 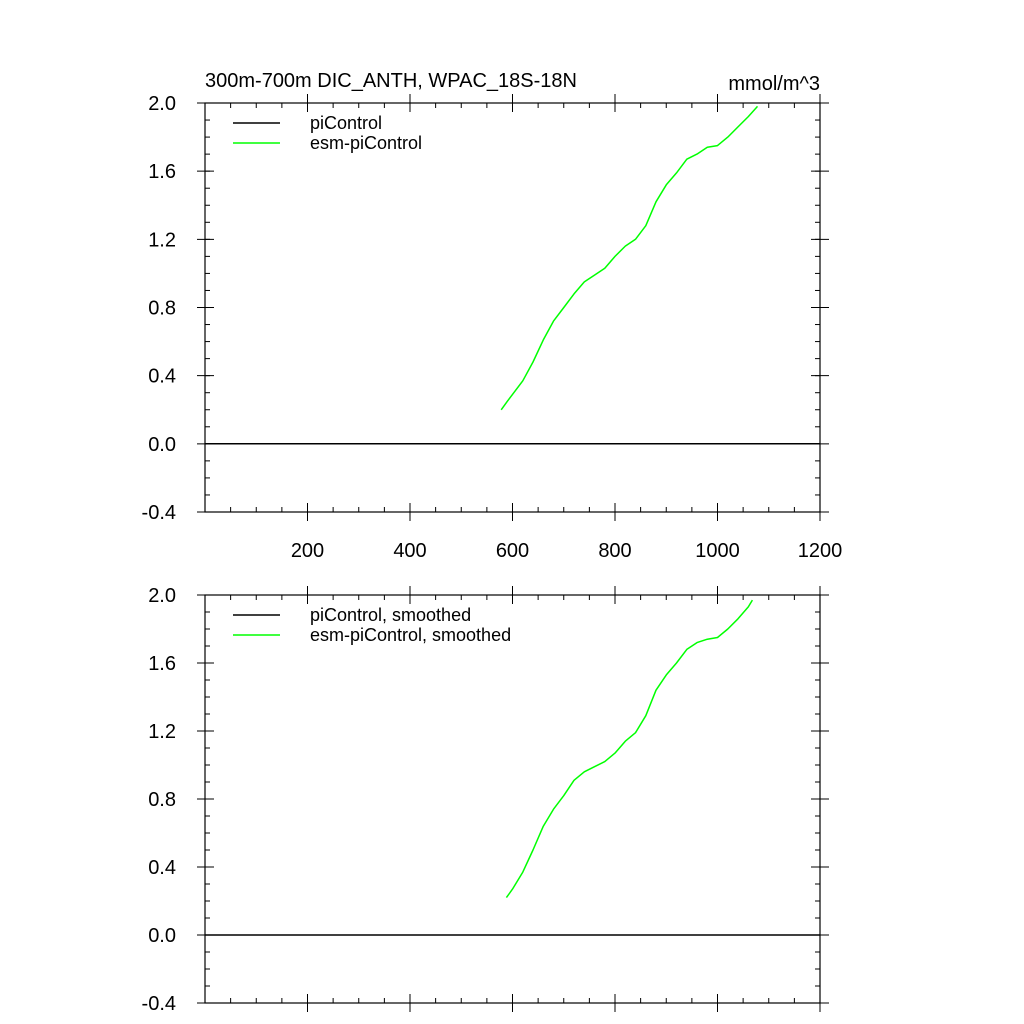 What do you see at coordinates (366, 143) in the screenshot?
I see `top-legend-label: esm-piControl` at bounding box center [366, 143].